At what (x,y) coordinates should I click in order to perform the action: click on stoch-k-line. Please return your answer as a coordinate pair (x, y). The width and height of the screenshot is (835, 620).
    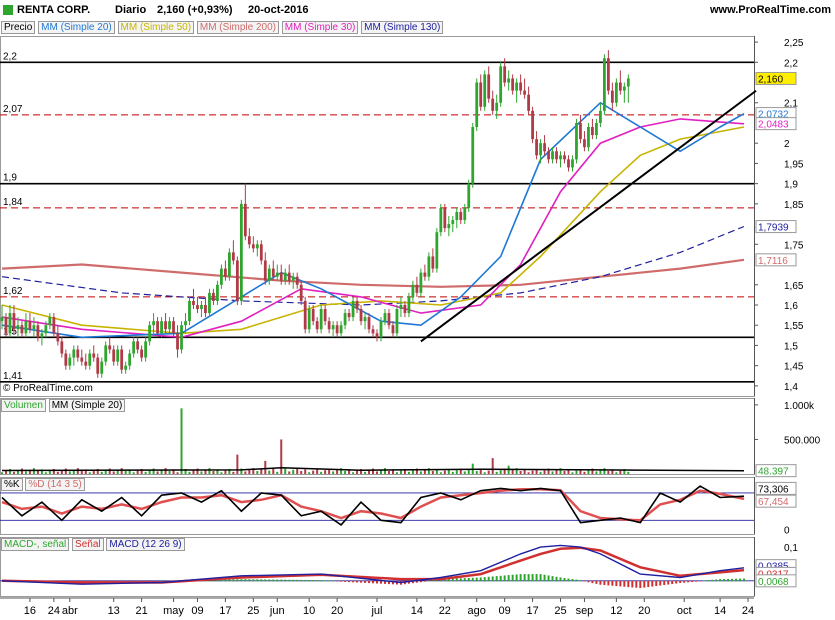
    Looking at the image, I should click on (373, 505).